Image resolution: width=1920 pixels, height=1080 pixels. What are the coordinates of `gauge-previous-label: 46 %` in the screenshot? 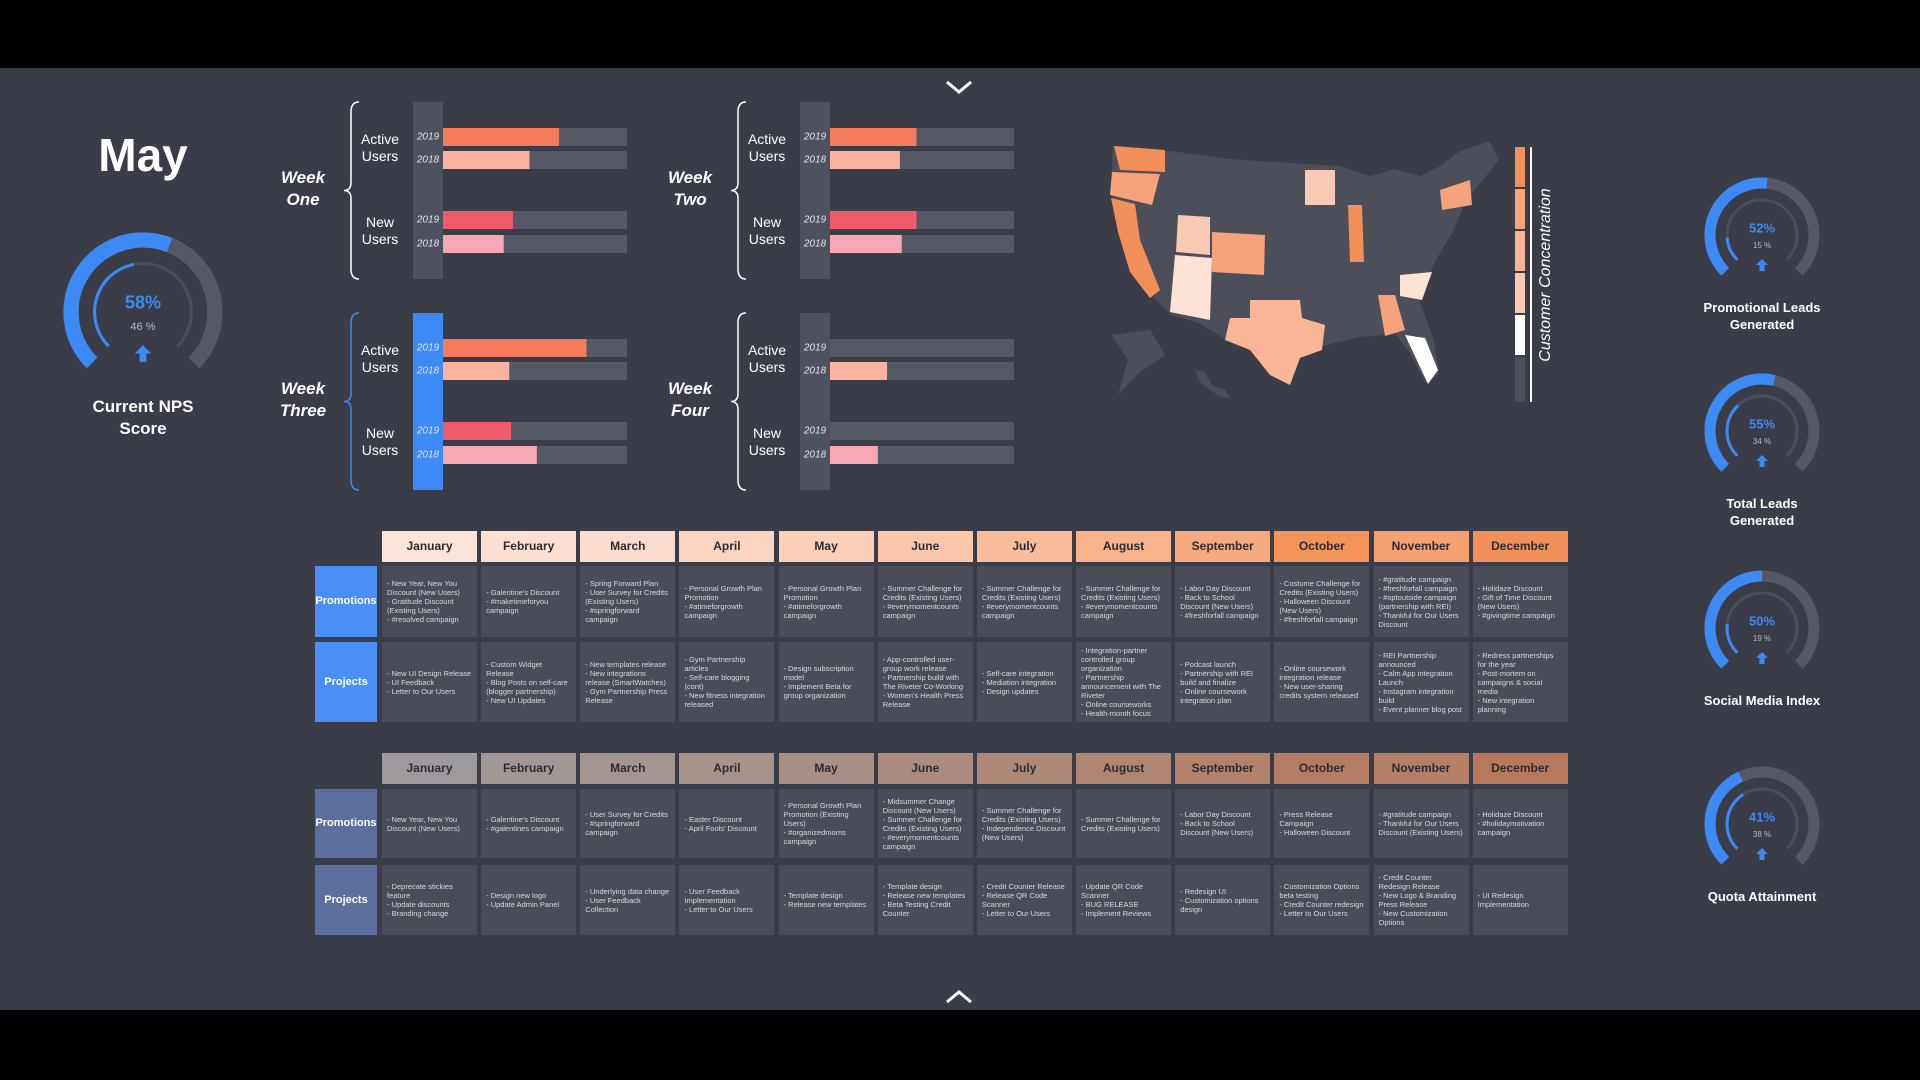 It's located at (142, 327).